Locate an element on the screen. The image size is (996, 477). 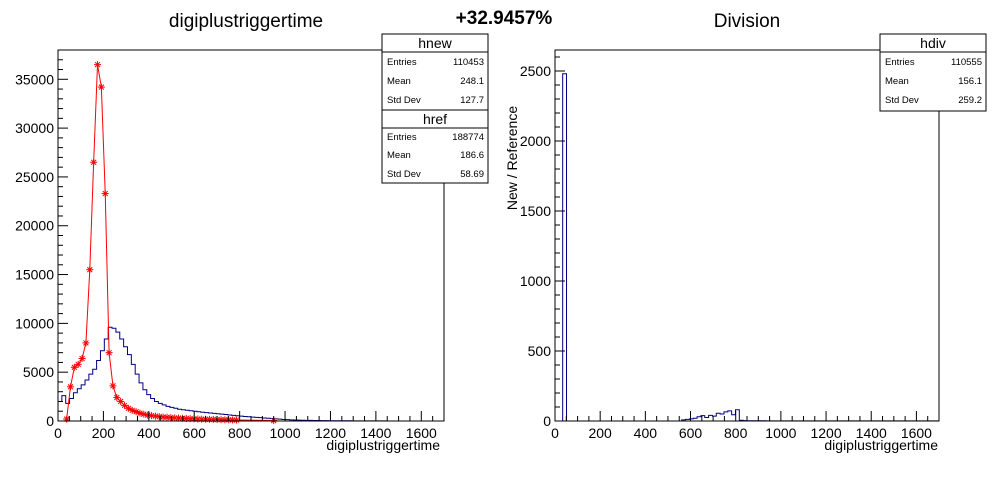
stats-value: 110555 is located at coordinates (966, 62).